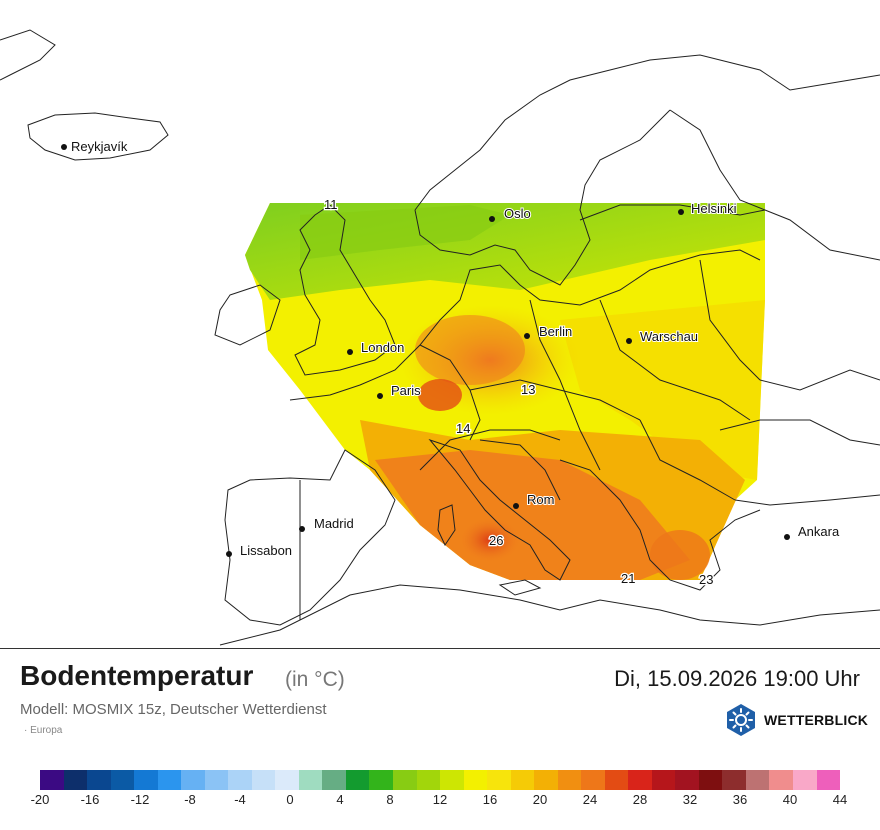 The width and height of the screenshot is (880, 830). What do you see at coordinates (240, 799) in the screenshot?
I see `legend-tick-label: -4` at bounding box center [240, 799].